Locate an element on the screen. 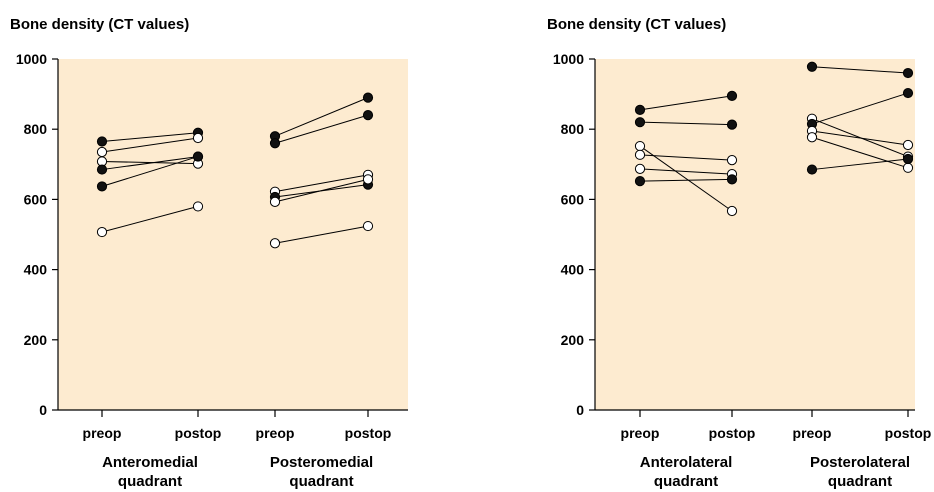  group-label: Anterolateral is located at coordinates (686, 462).